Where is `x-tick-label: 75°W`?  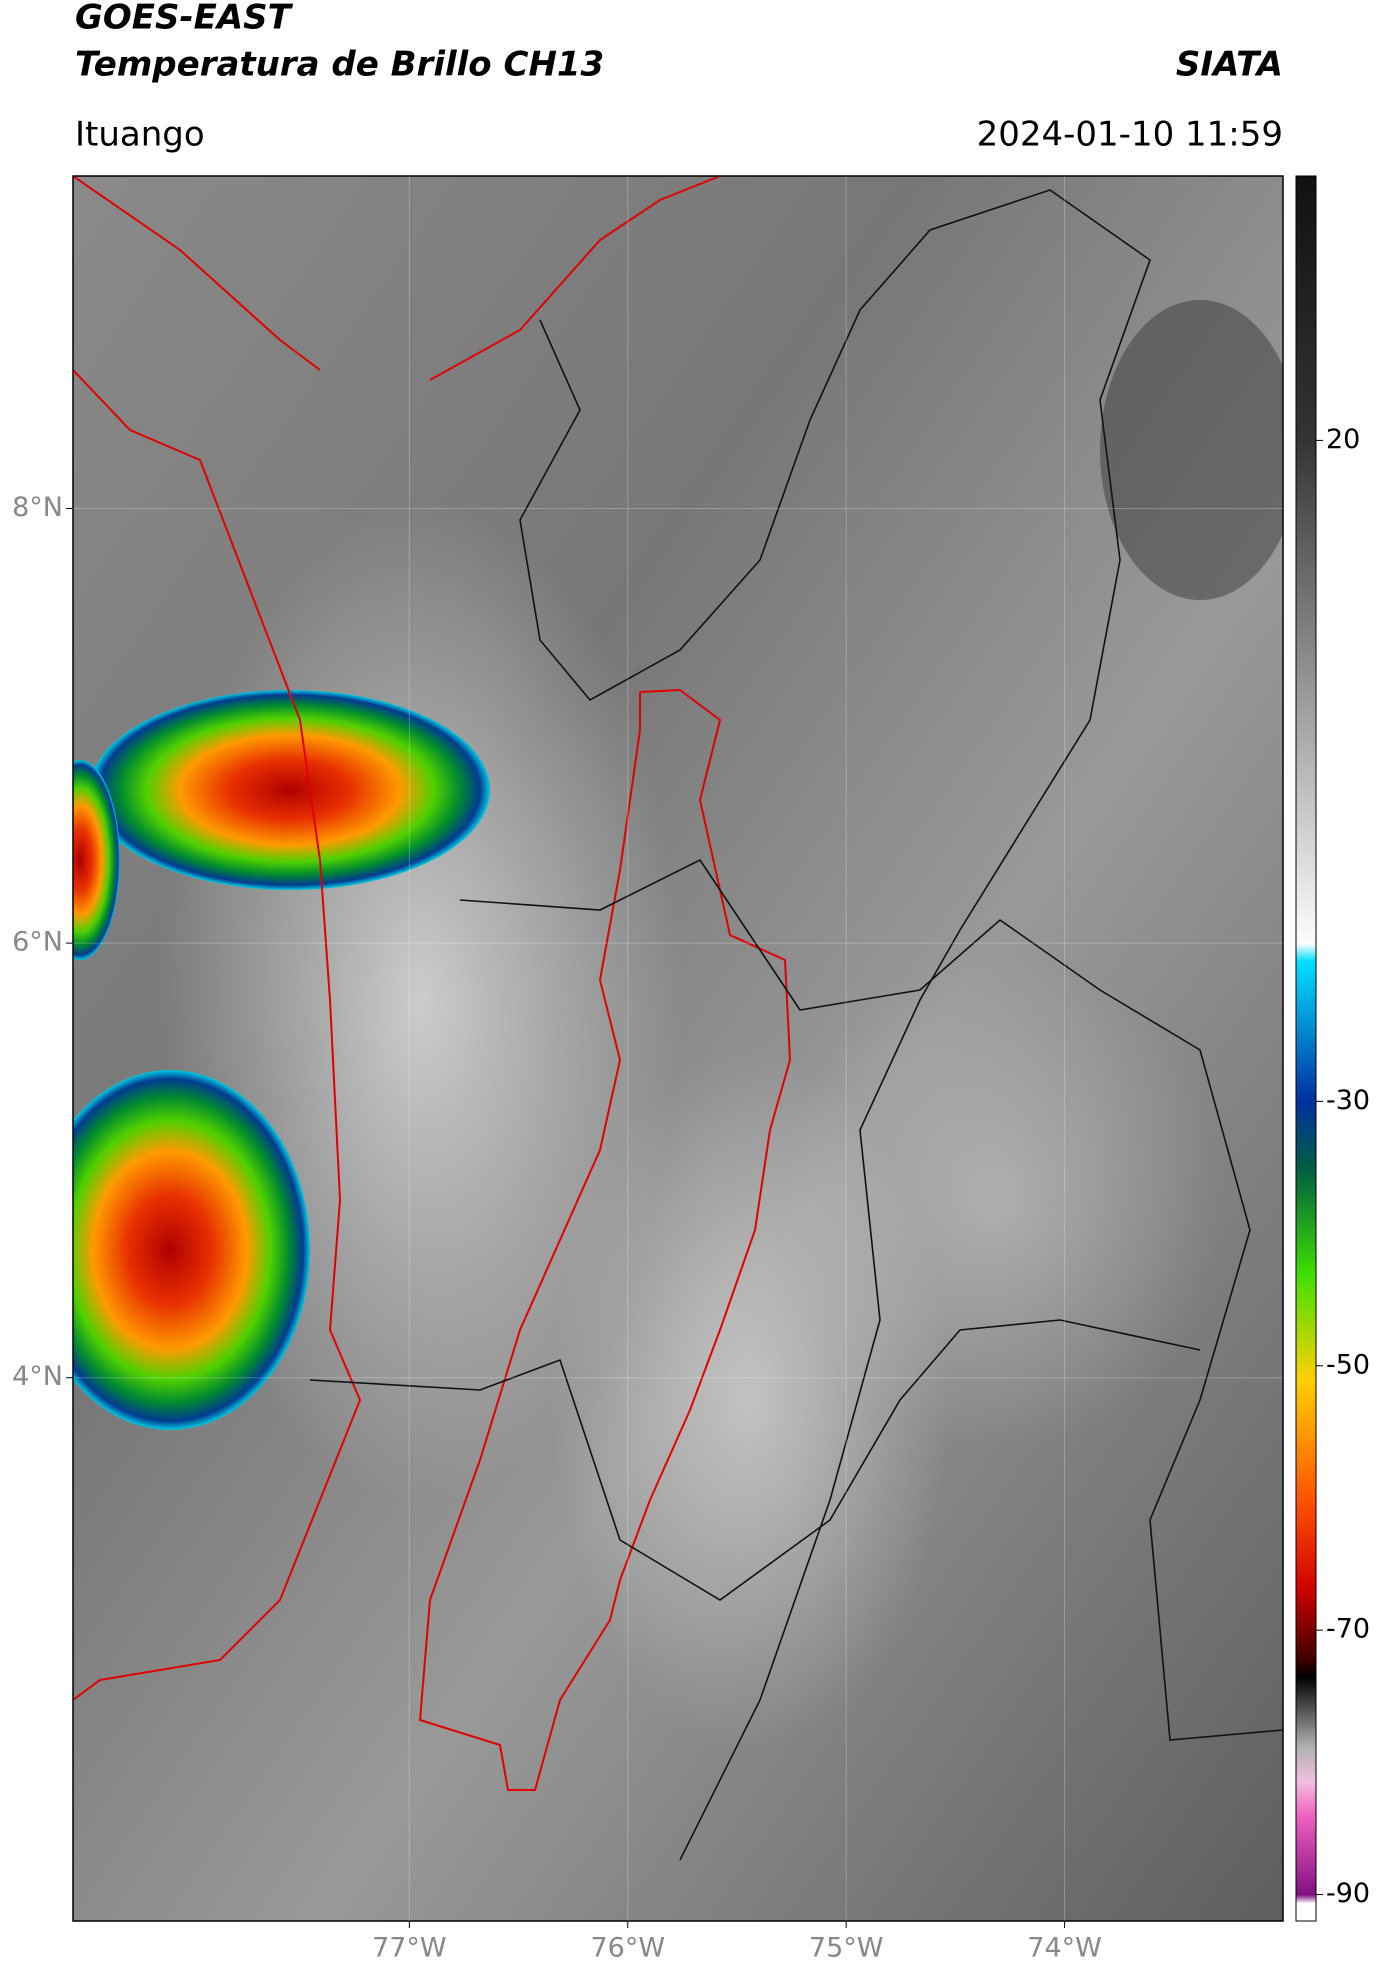 x-tick-label: 75°W is located at coordinates (846, 1948).